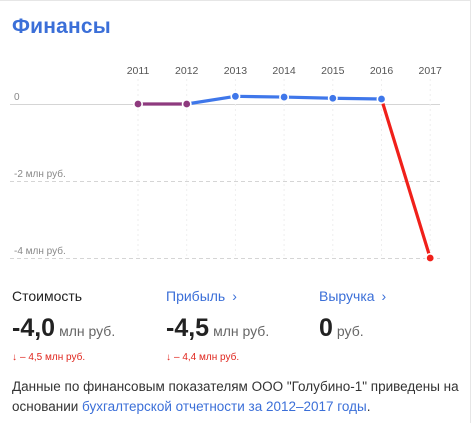  I want to click on metric-profit-unit: млн руб., so click(241, 331).